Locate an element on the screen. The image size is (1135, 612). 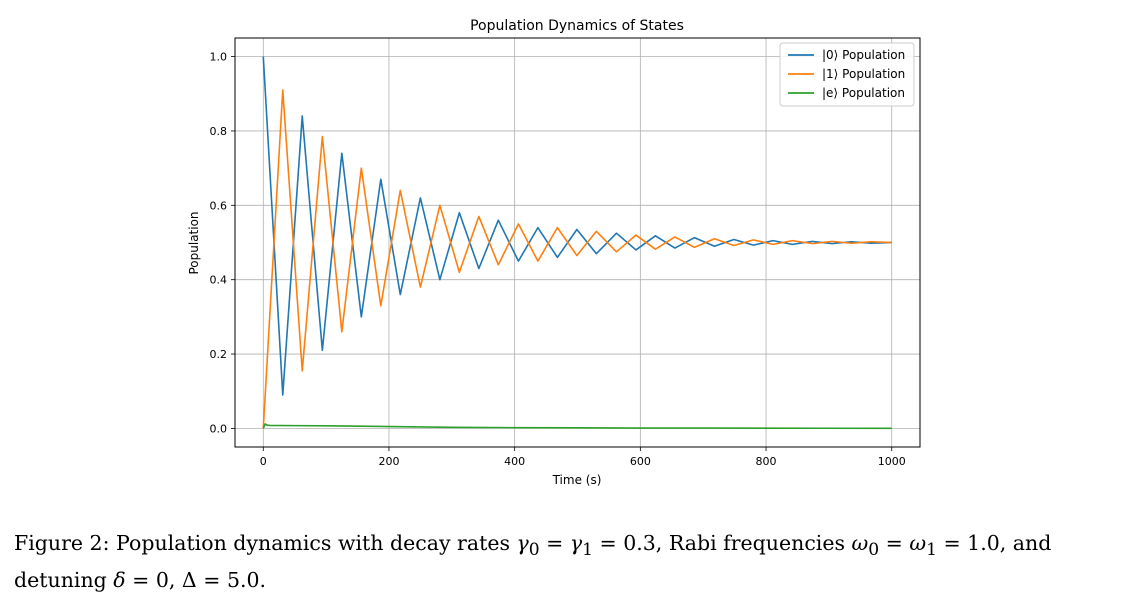
caption-label: Figure 2: is located at coordinates (62, 543).